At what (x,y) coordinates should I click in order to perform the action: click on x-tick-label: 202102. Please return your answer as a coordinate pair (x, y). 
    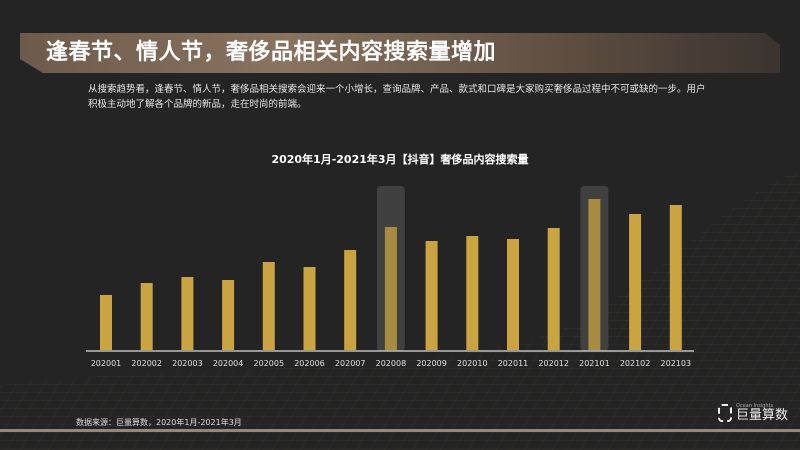
    Looking at the image, I should click on (635, 363).